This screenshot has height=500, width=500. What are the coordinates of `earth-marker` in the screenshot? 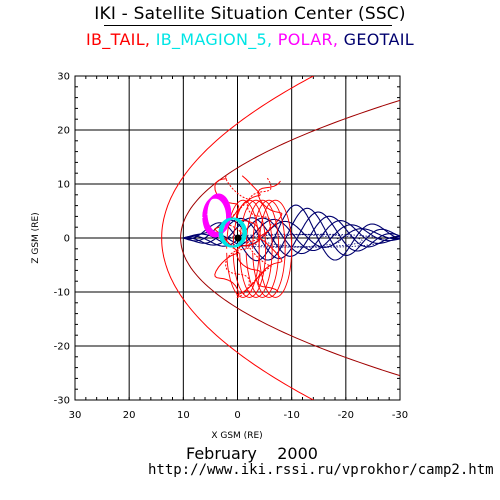 It's located at (238, 238).